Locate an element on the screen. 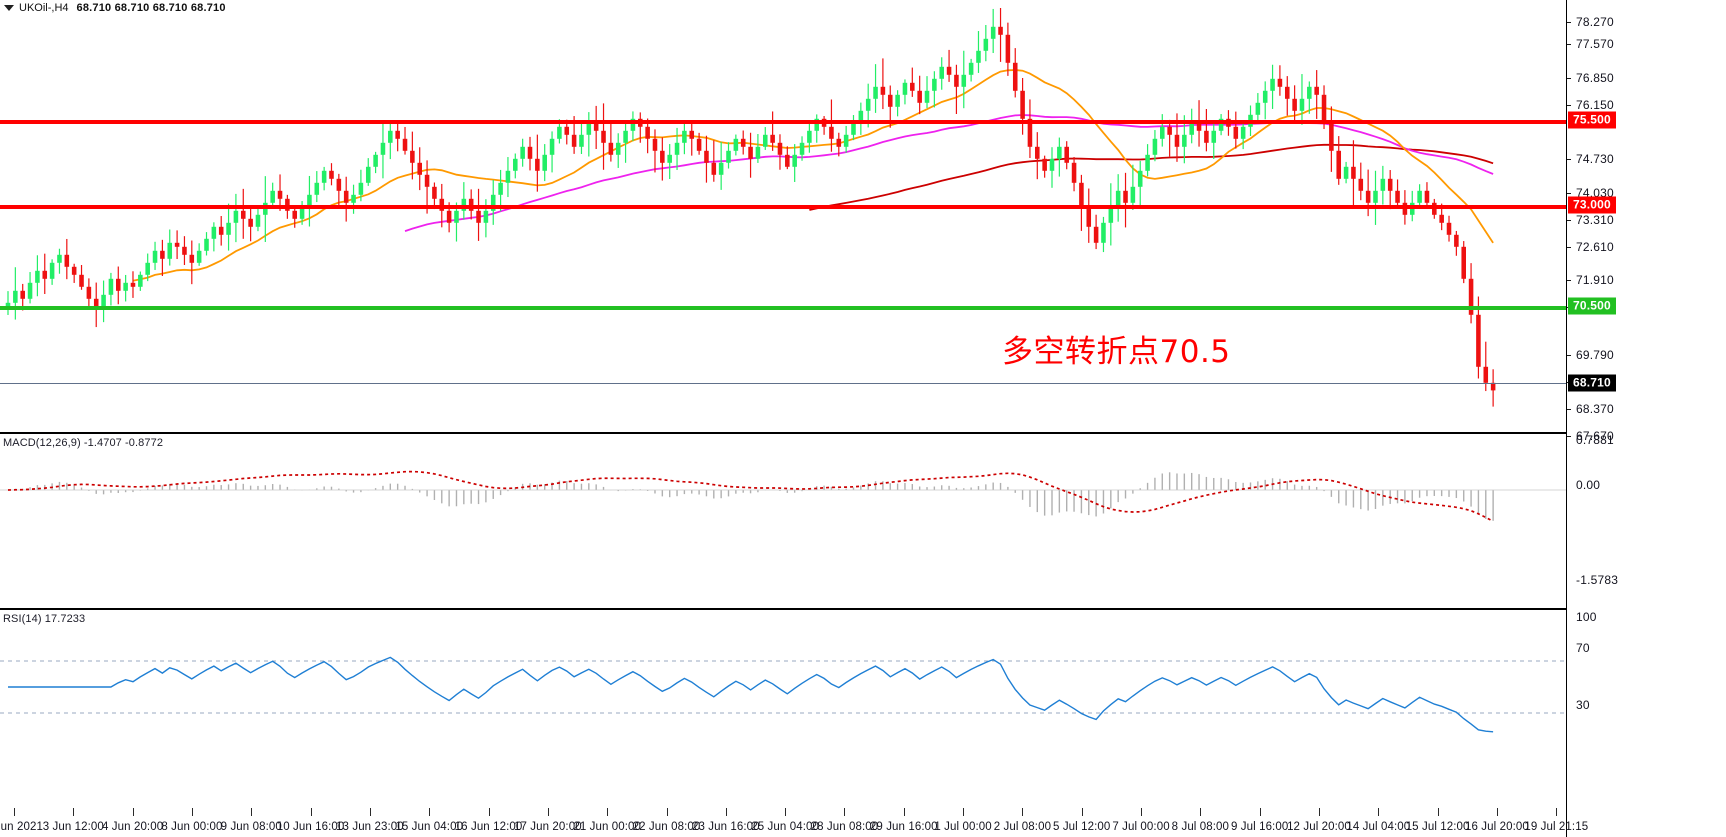 Image resolution: width=1726 pixels, height=837 pixels. time-tick-label: 15 Jul 12:00 is located at coordinates (1437, 827).